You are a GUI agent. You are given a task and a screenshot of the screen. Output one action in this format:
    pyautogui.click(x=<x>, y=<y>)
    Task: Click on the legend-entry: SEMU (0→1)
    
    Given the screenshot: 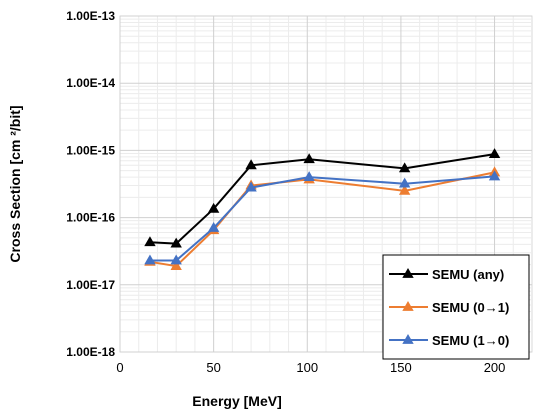 What is the action you would take?
    pyautogui.click(x=449, y=307)
    